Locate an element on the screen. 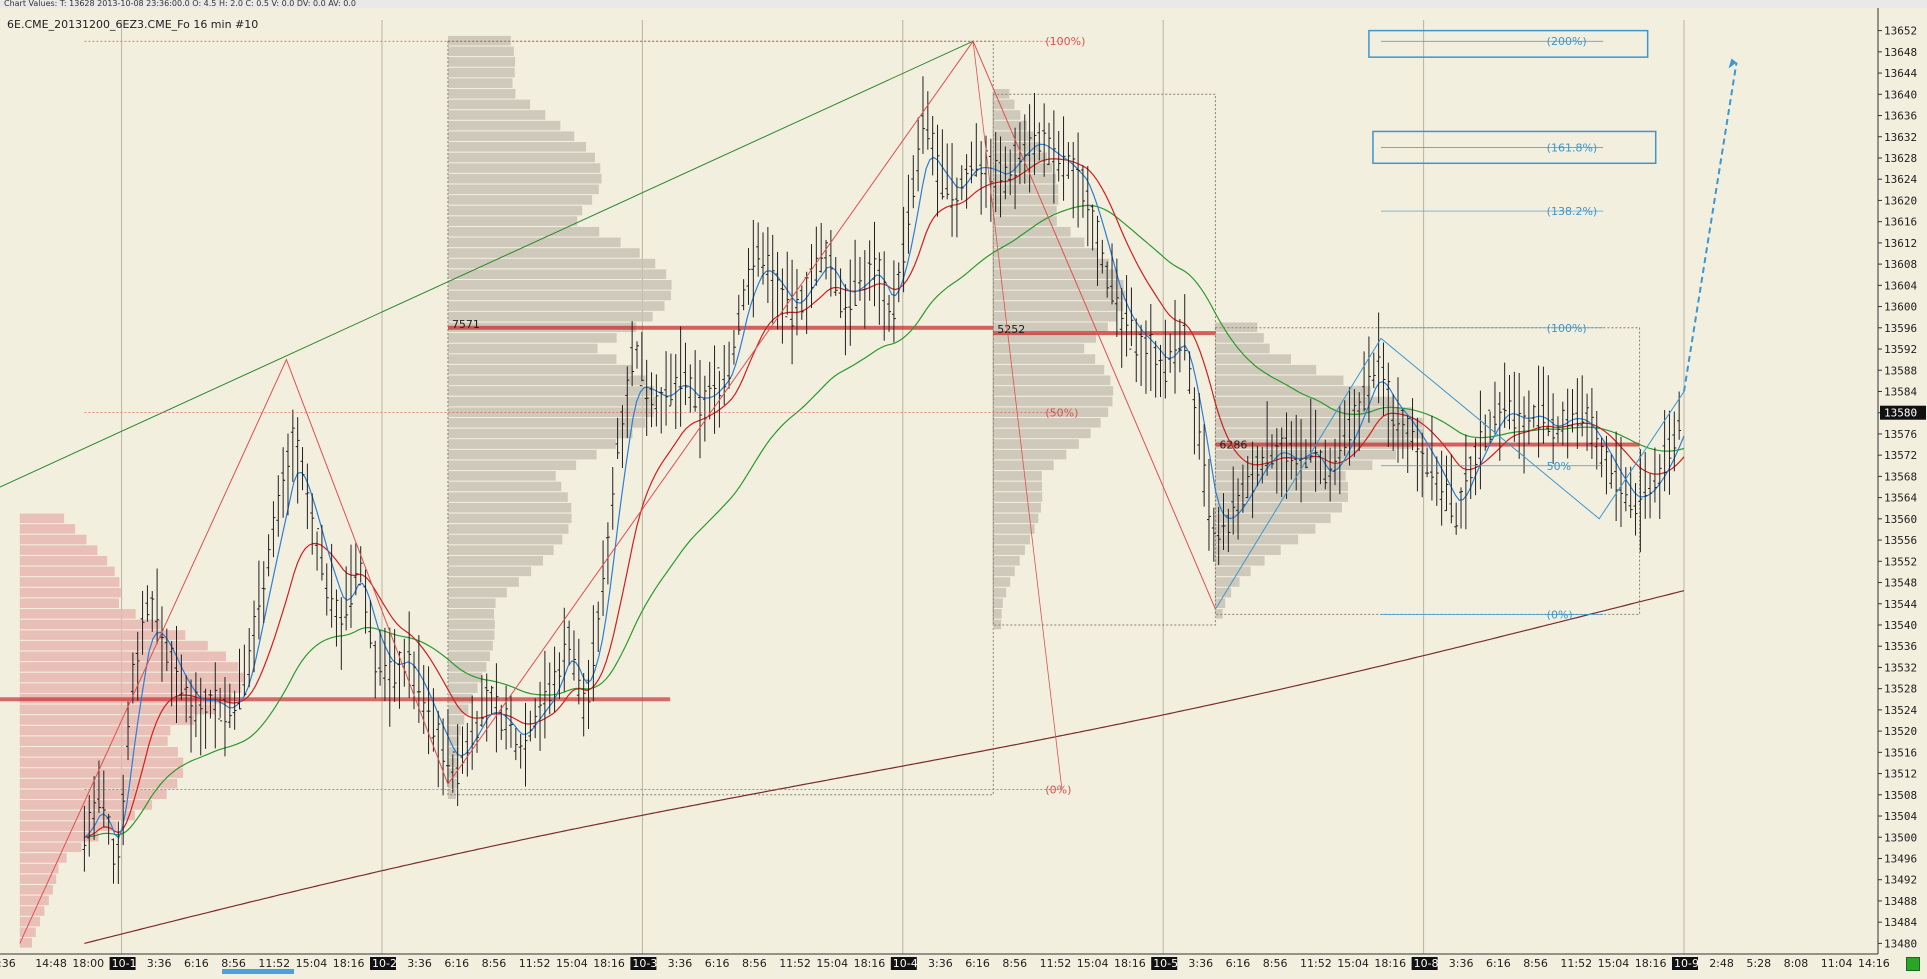  chart-corner-indicator is located at coordinates (1913, 964).